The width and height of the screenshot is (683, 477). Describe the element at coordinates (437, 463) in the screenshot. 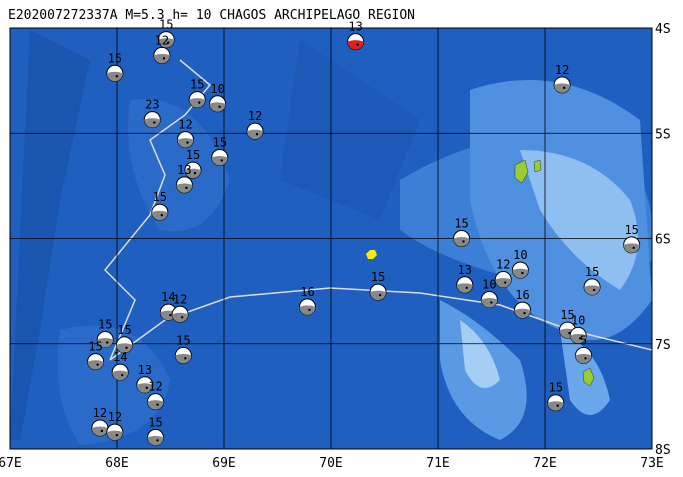

I see `x-label: 71E` at that location.